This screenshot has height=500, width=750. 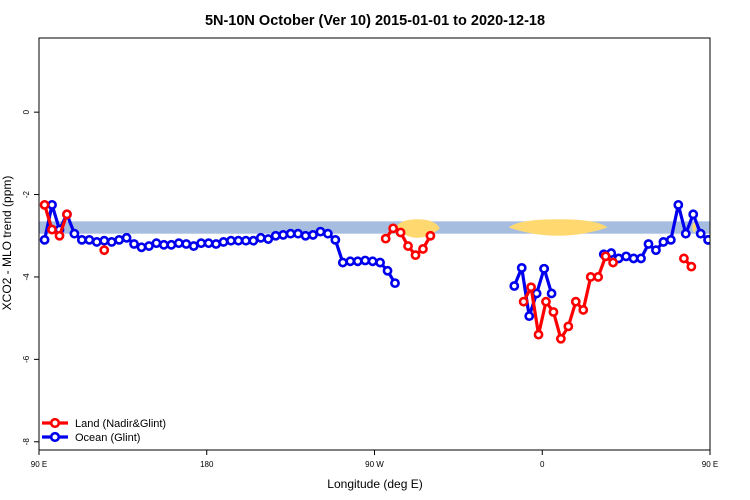 I want to click on series-line, so click(x=708, y=240).